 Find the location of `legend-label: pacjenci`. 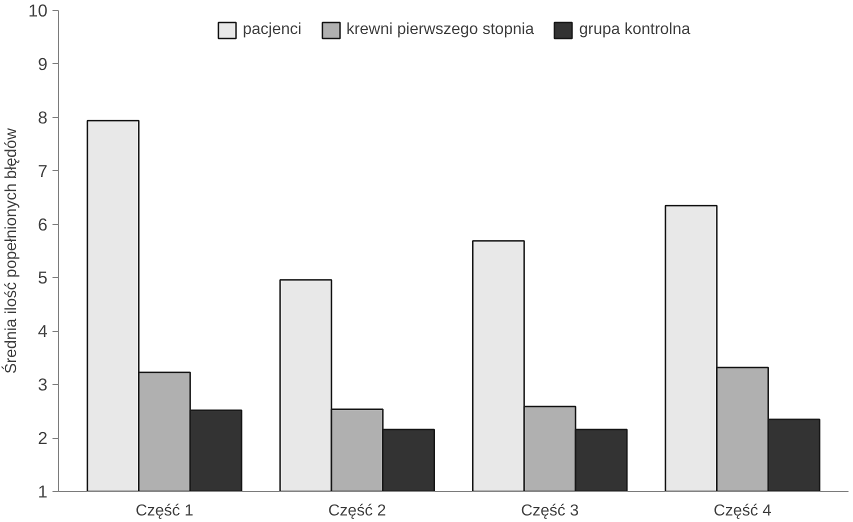

legend-label: pacjenci is located at coordinates (272, 30).